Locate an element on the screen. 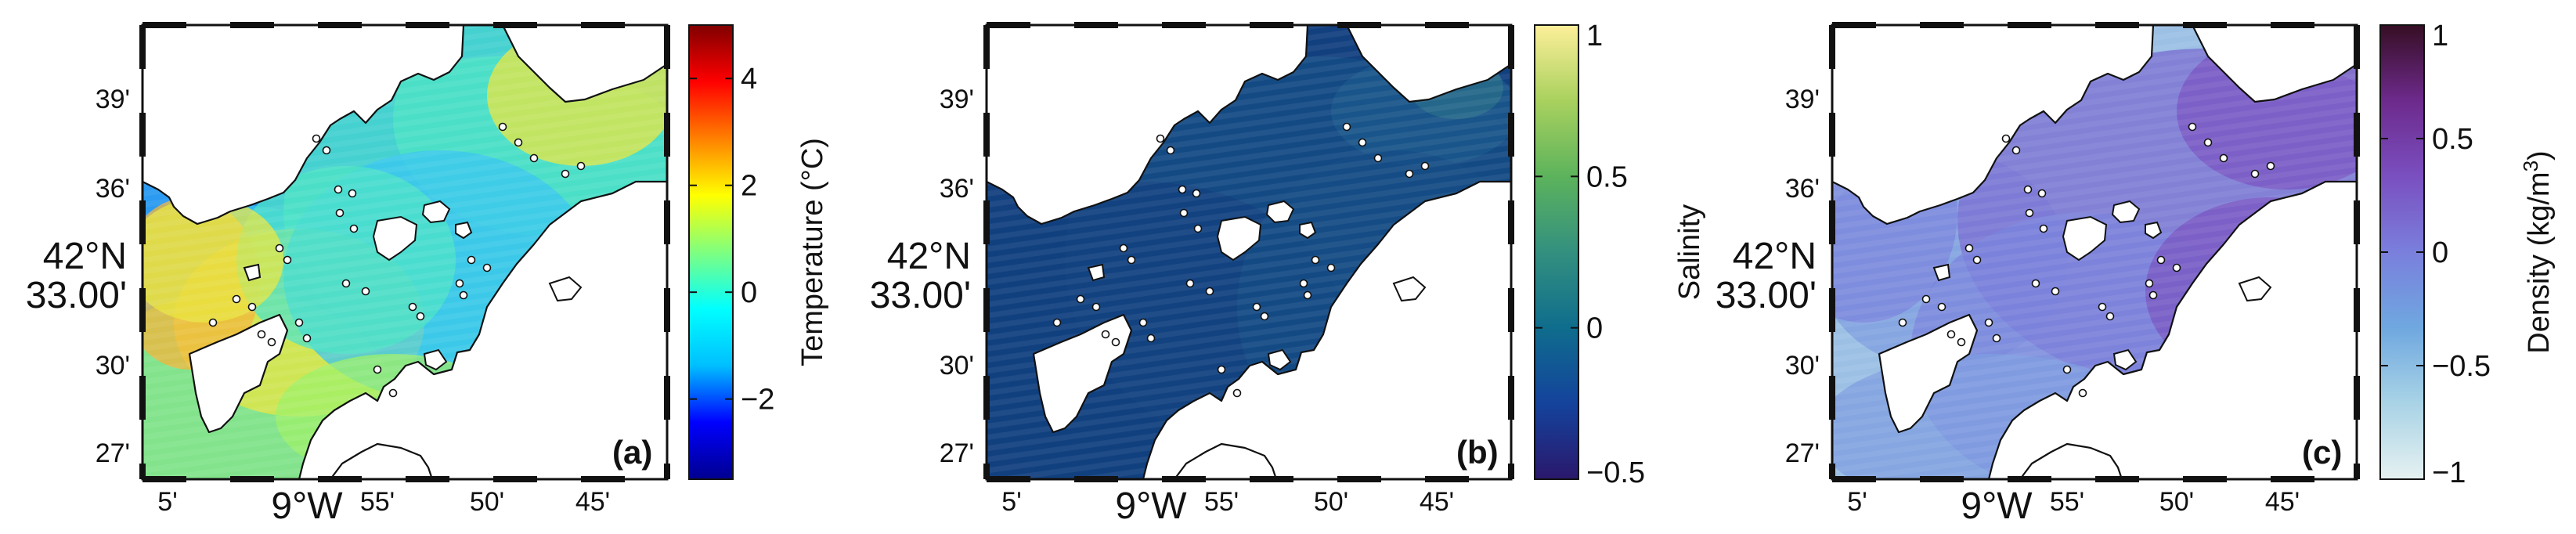 This screenshot has width=2576, height=534. colorbar-ticks-a: 4 2 0 −2 is located at coordinates (731, 240).